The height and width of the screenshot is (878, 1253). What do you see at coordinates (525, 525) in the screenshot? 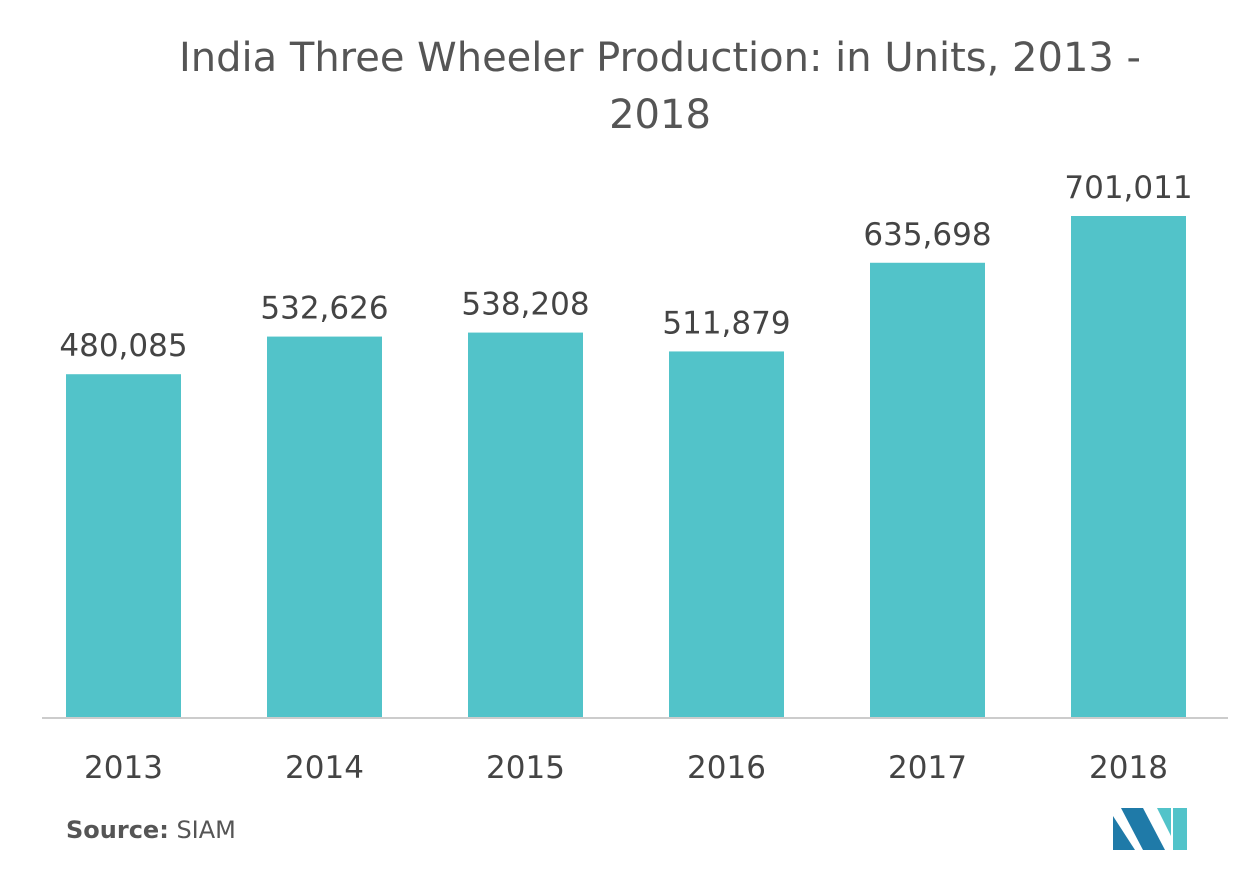
I see `bar-2015` at bounding box center [525, 525].